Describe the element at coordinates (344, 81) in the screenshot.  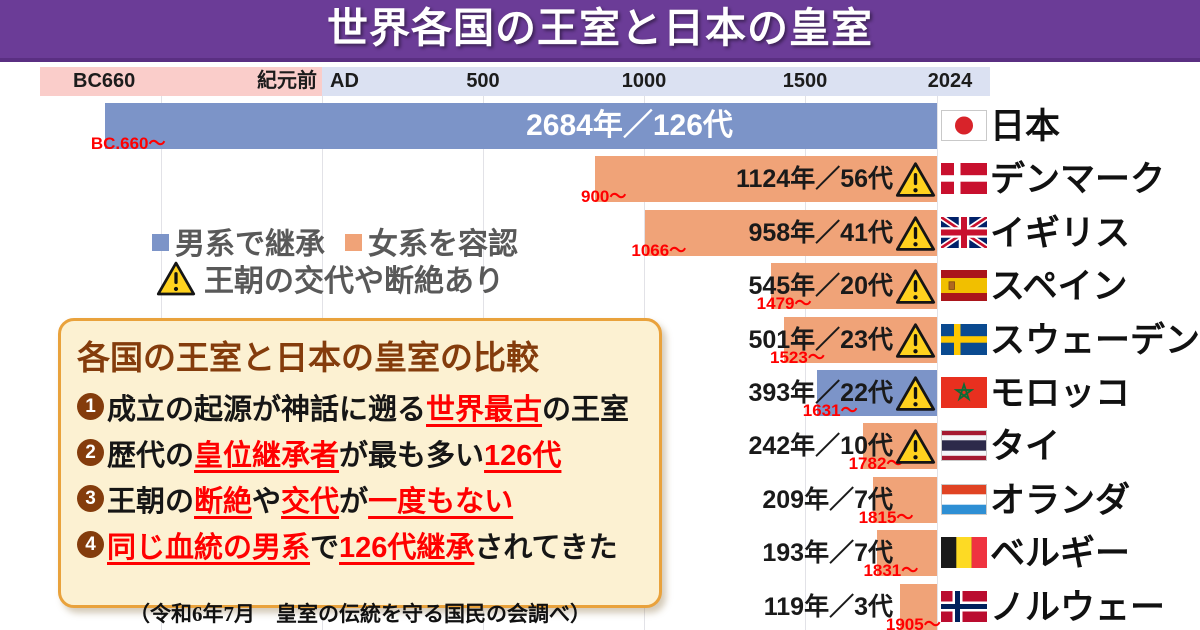
I see `axis-tick-AD: AD` at that location.